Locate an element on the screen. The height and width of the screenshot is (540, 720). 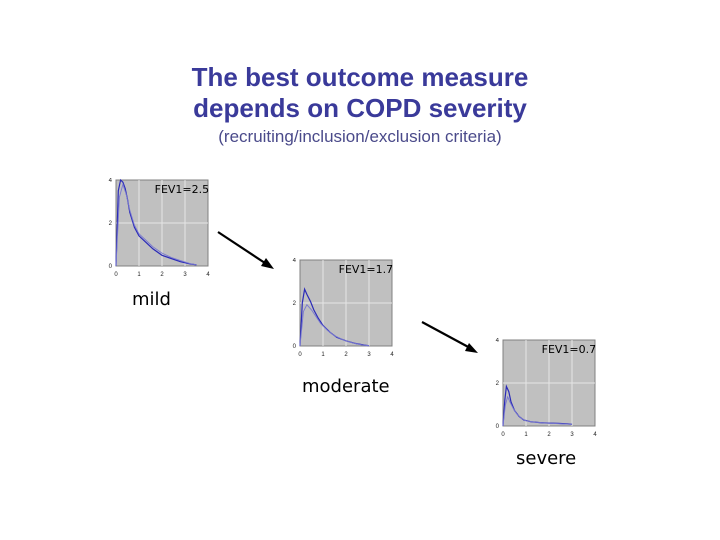
chart-moderate: 0 1 2 3 4 0 2 4 FEV1=1.7 is located at coordinates (342, 308).